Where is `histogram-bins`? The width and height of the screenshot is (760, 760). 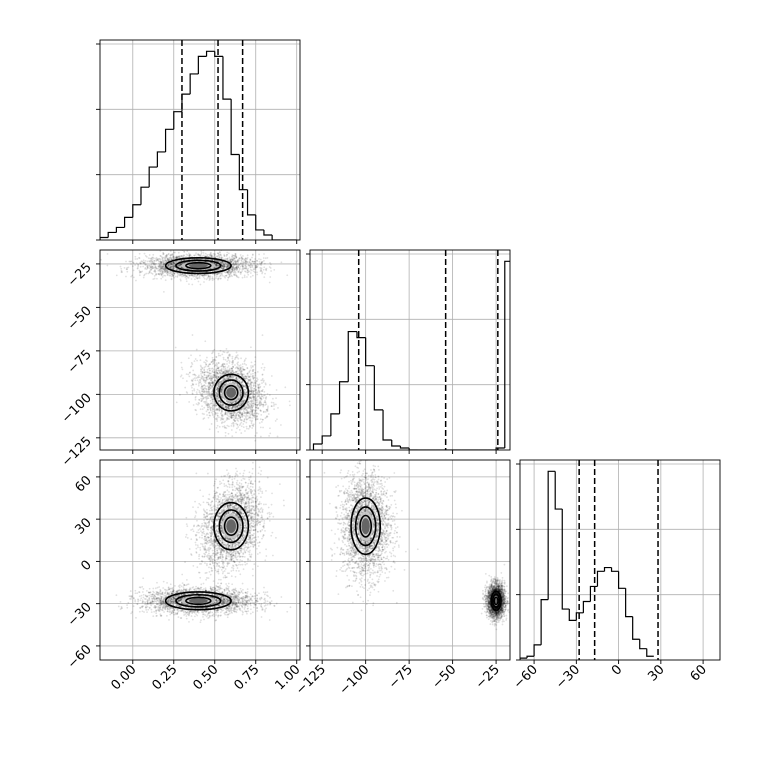 histogram-bins is located at coordinates (411, 355).